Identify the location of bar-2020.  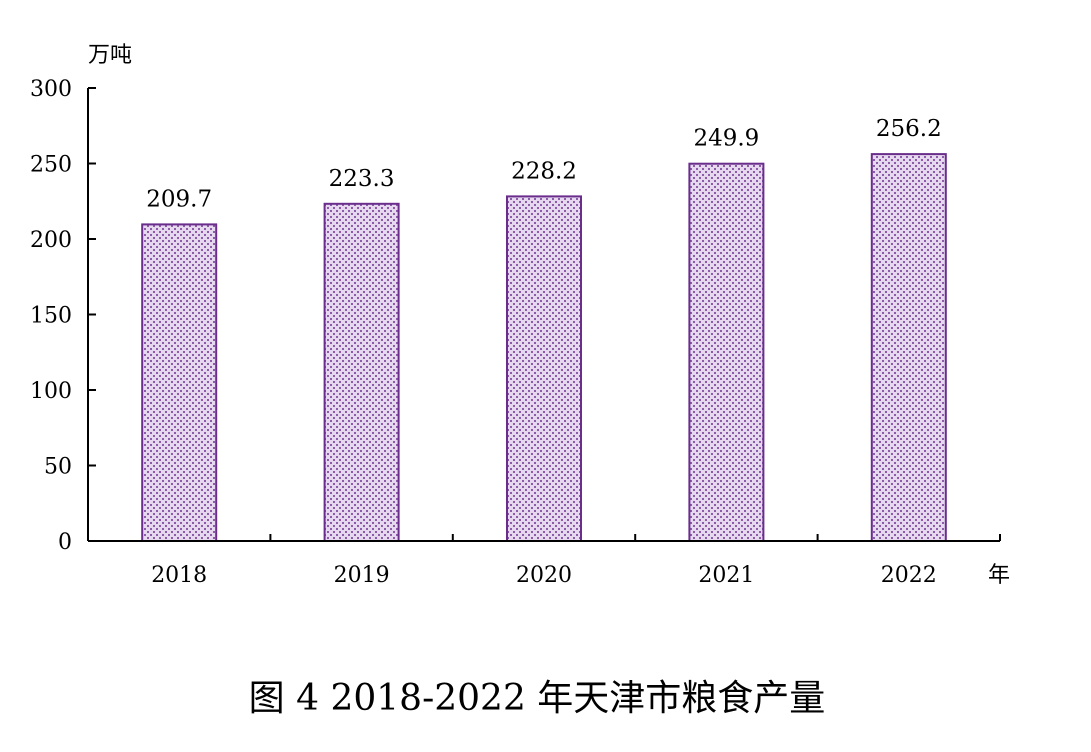
(544, 368).